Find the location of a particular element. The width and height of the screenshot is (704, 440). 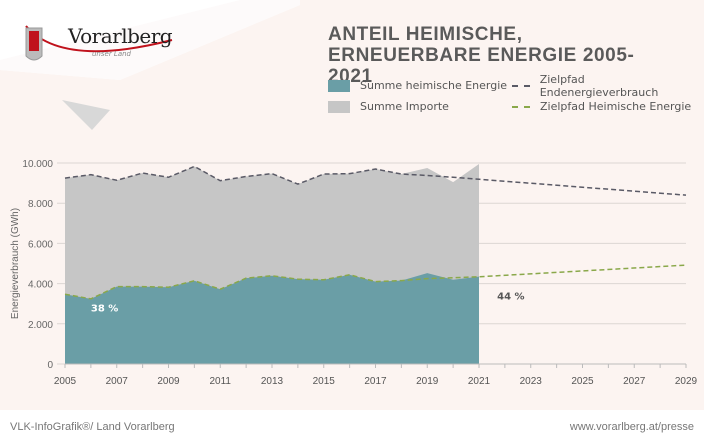

line-zielpfad-endenergie is located at coordinates (375, 180).